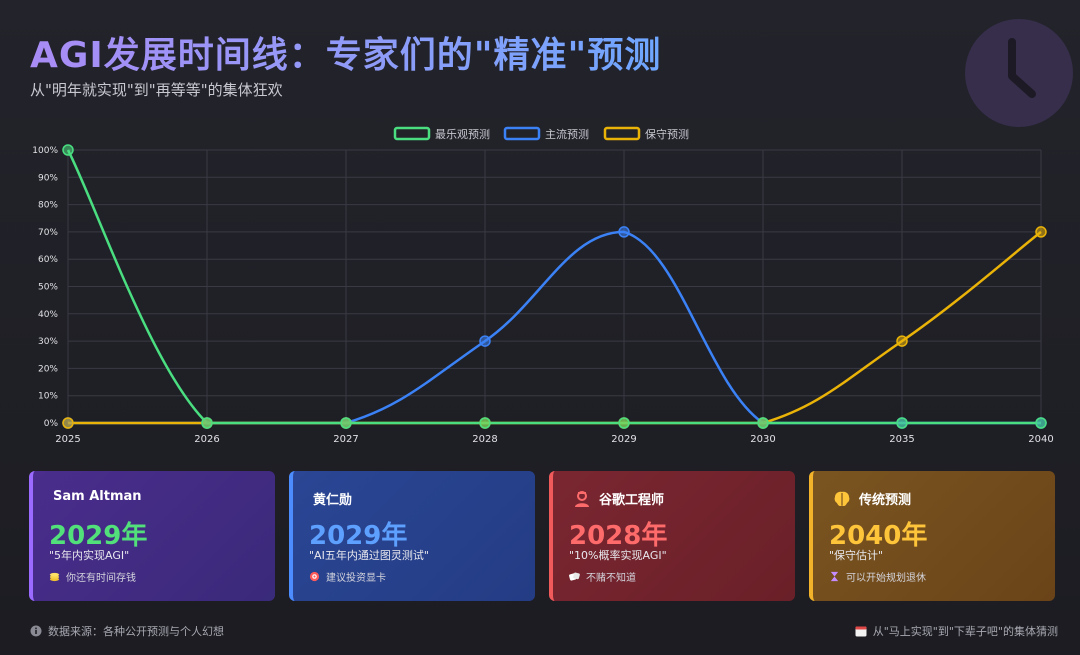  I want to click on y-tick-label: 50%, so click(48, 288).